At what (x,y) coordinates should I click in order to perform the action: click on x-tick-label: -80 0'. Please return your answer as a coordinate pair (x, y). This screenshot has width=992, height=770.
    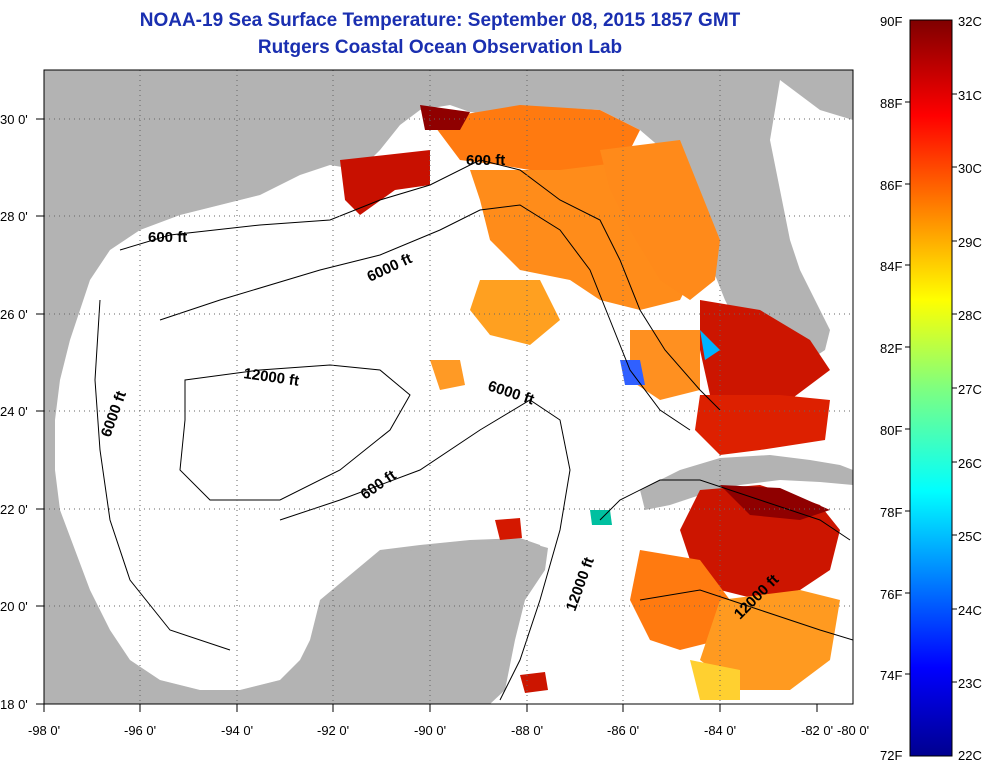
    Looking at the image, I should click on (853, 730).